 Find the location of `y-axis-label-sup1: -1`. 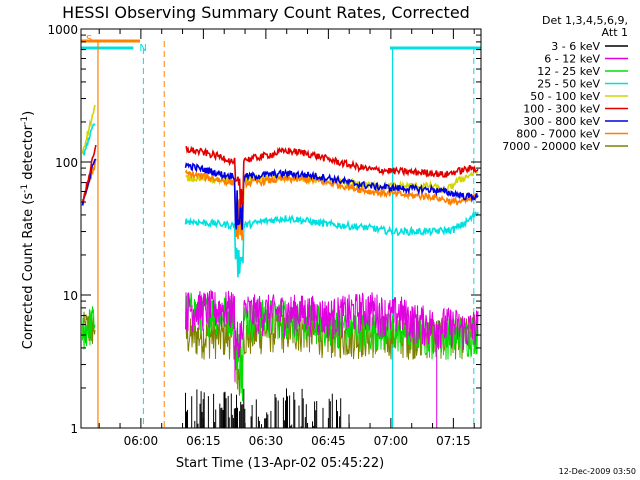

y-axis-label-sup1: -1 is located at coordinates (25, 188).